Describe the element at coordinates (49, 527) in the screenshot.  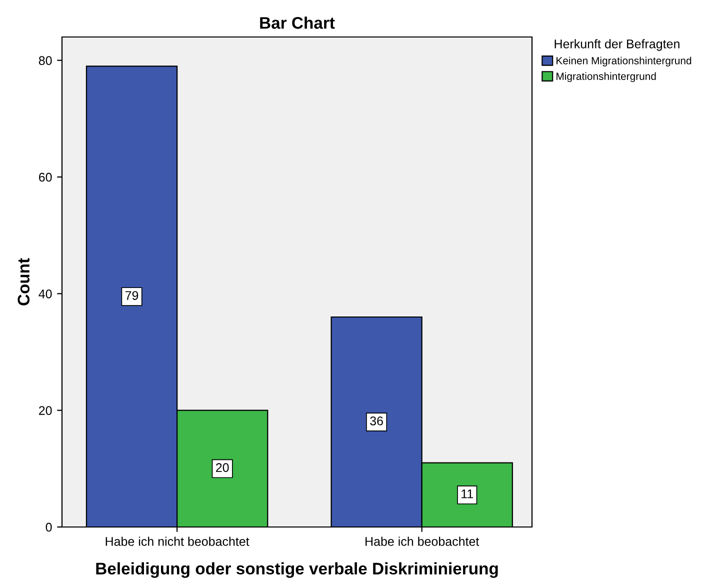
I see `y-tick-label: 0` at that location.